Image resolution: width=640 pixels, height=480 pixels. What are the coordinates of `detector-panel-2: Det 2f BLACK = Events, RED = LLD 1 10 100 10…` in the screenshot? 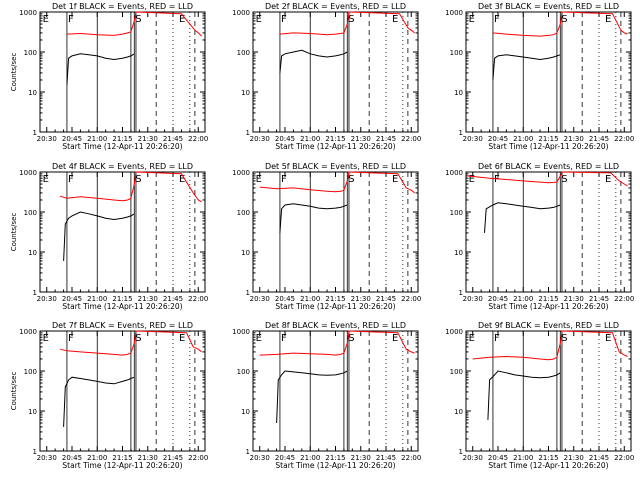 It's located at (326, 76).